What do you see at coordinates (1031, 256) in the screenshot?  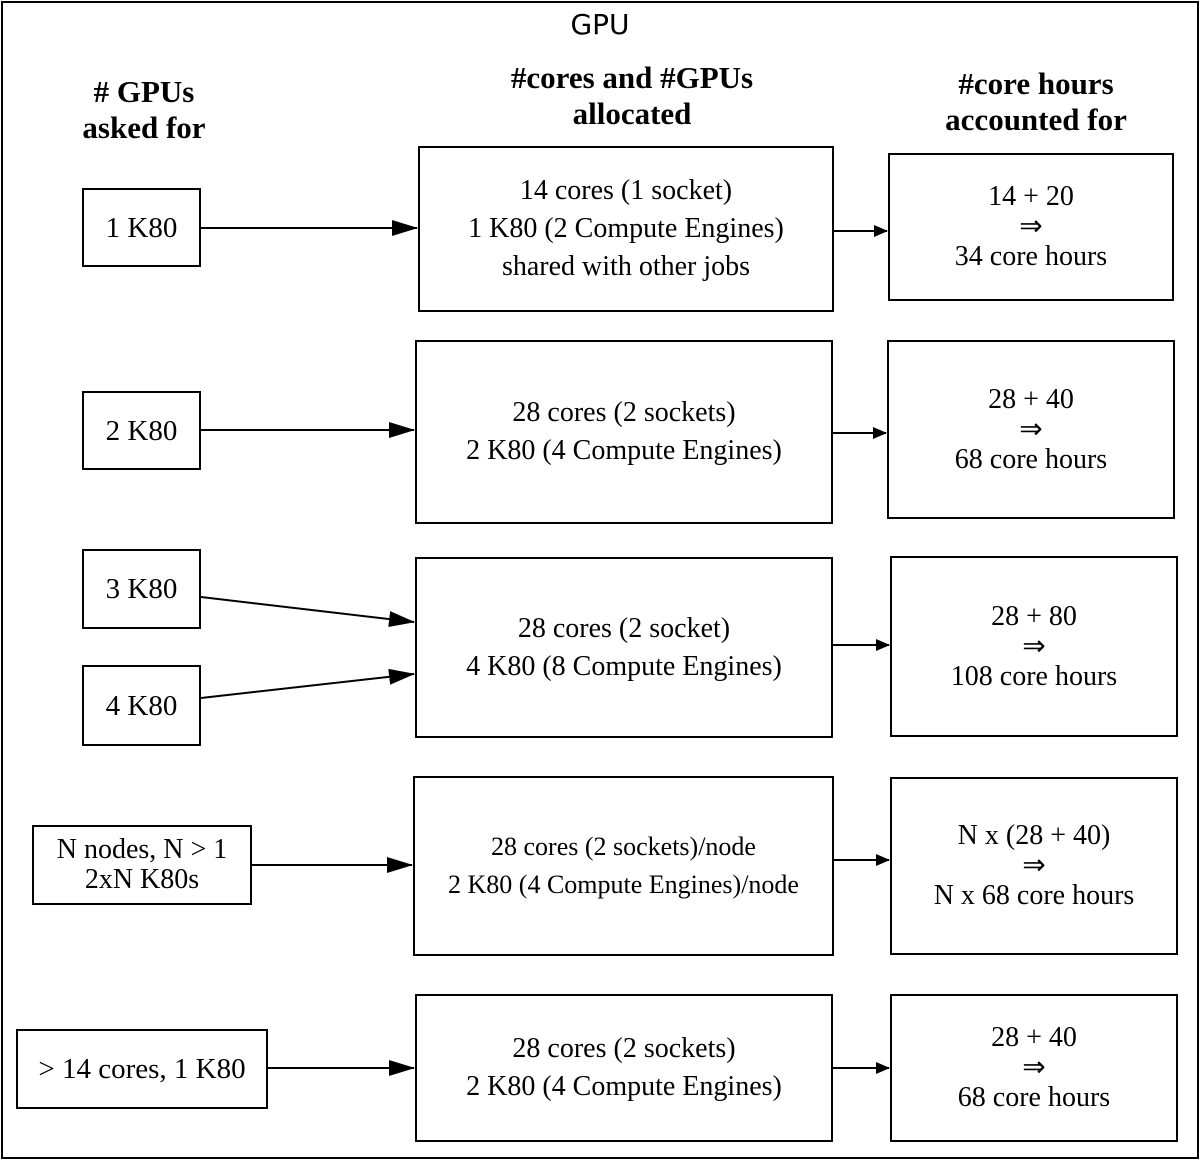 I see `accounting-total: 34 core hours` at bounding box center [1031, 256].